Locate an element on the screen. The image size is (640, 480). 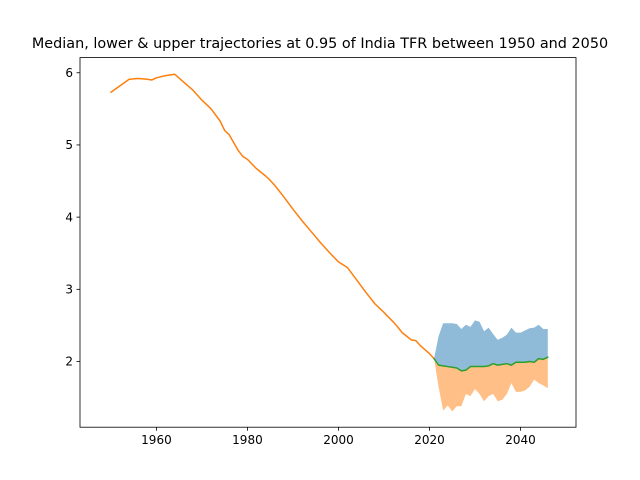
y-tick-label: 5 is located at coordinates (69, 145).